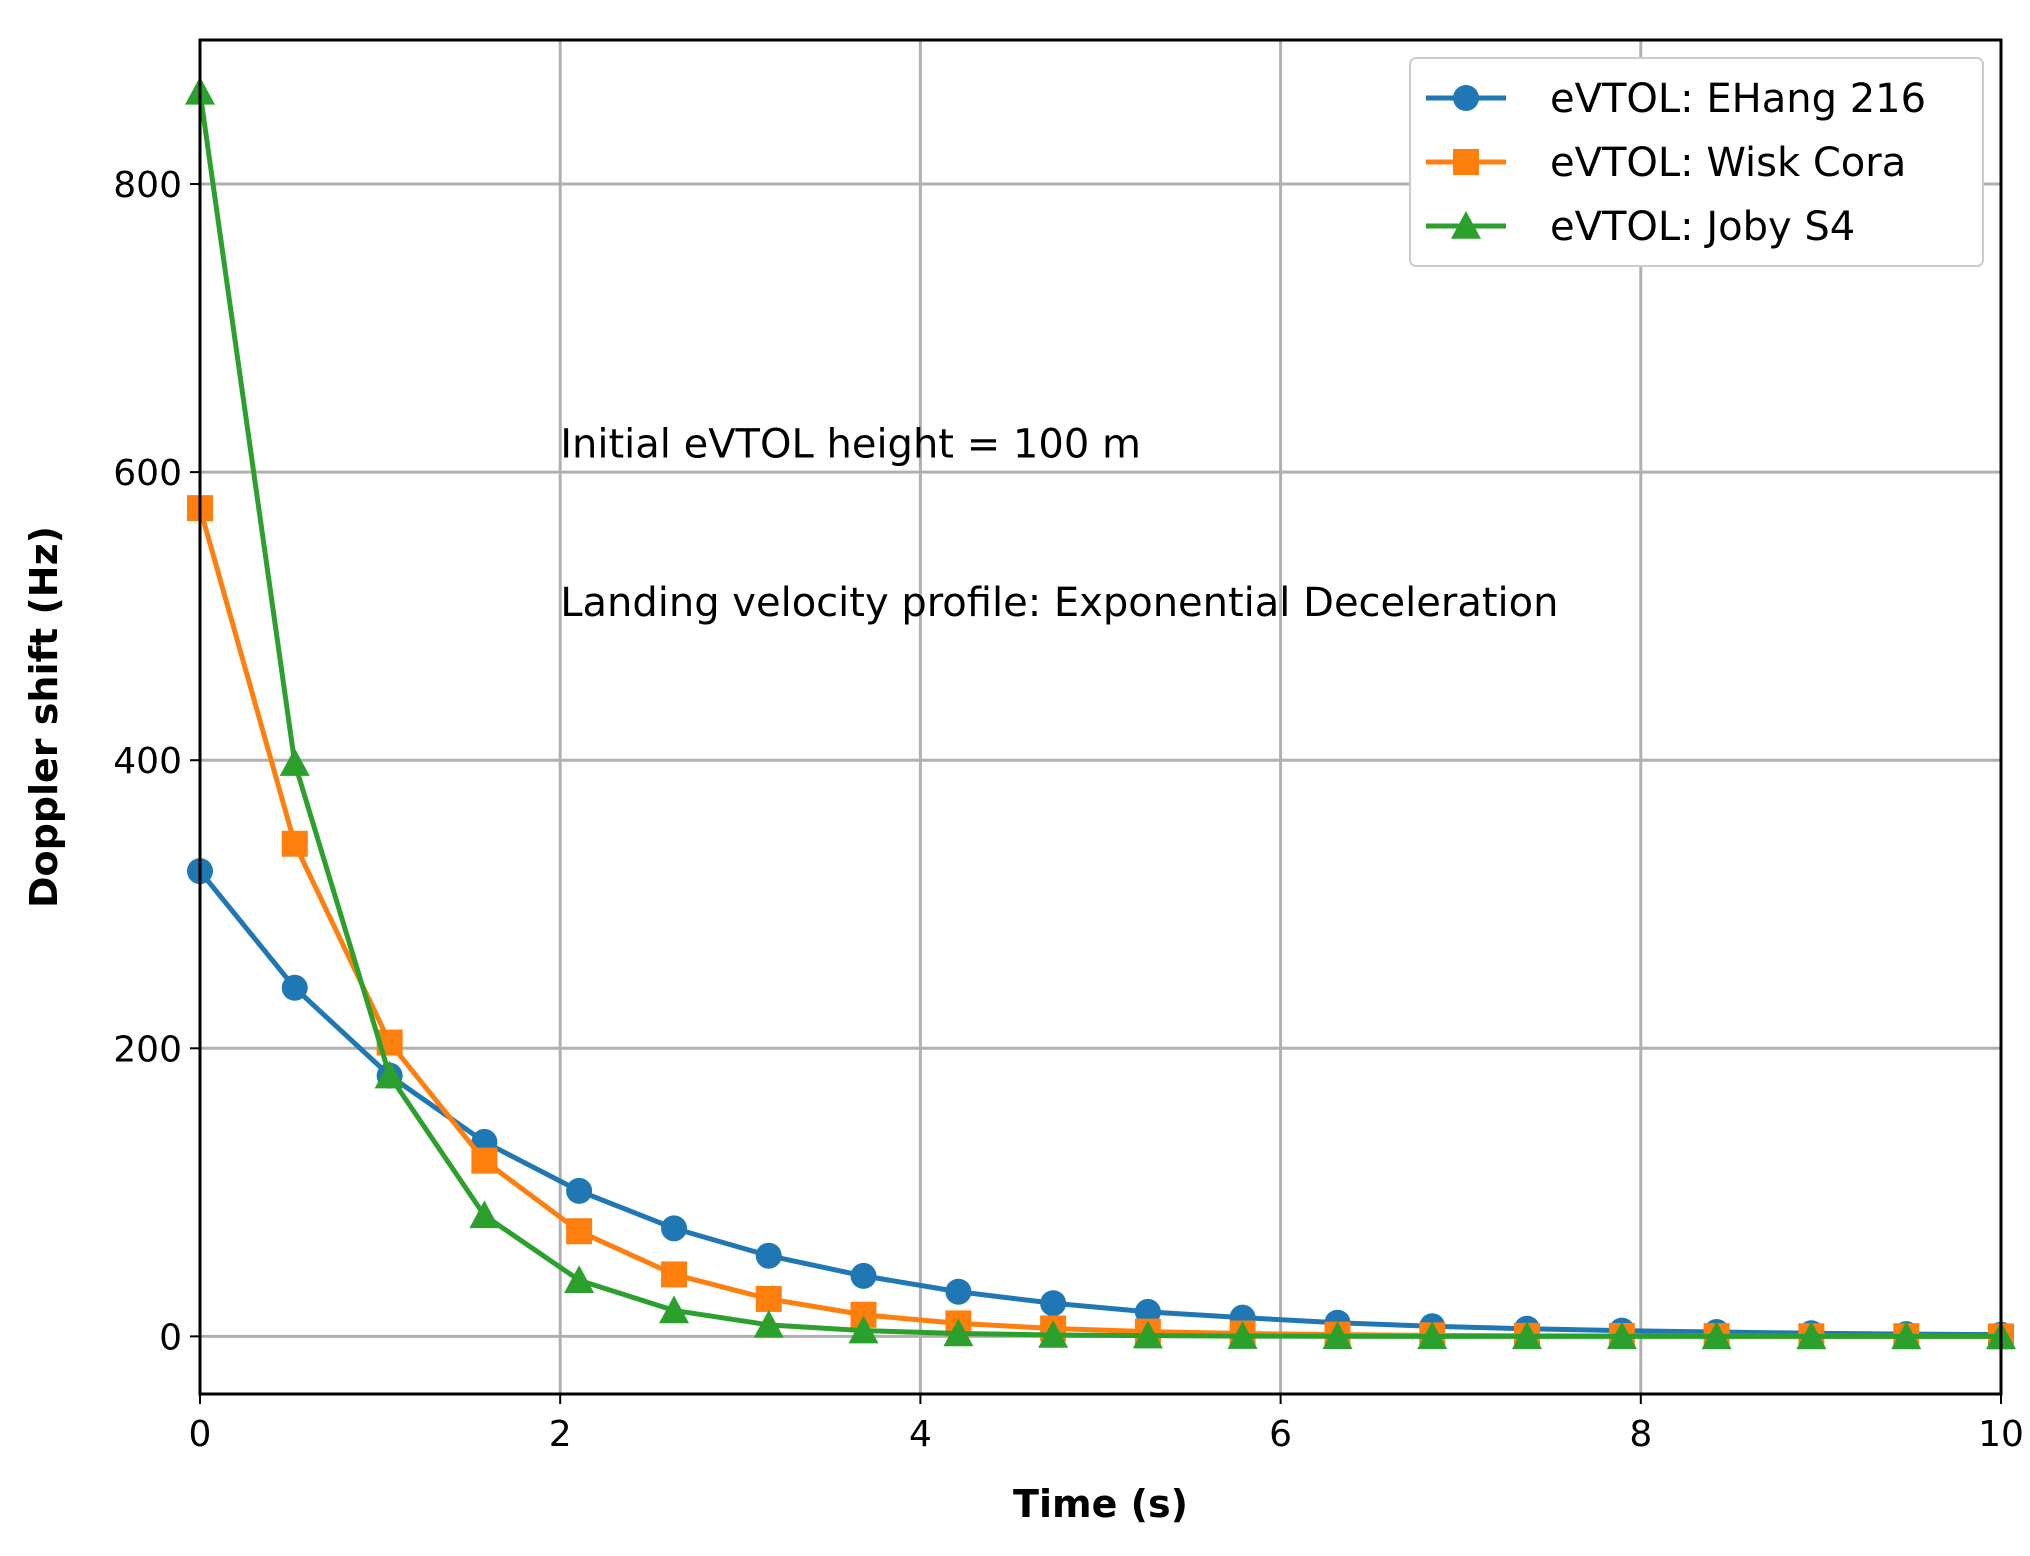 The image size is (2030, 1556). Describe the element at coordinates (147, 473) in the screenshot. I see `y-tick-label: 600` at that location.